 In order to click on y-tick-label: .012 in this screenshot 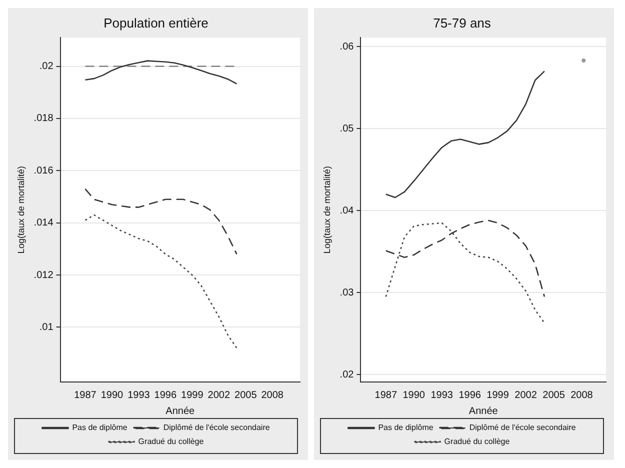, I will do `click(44, 275)`.